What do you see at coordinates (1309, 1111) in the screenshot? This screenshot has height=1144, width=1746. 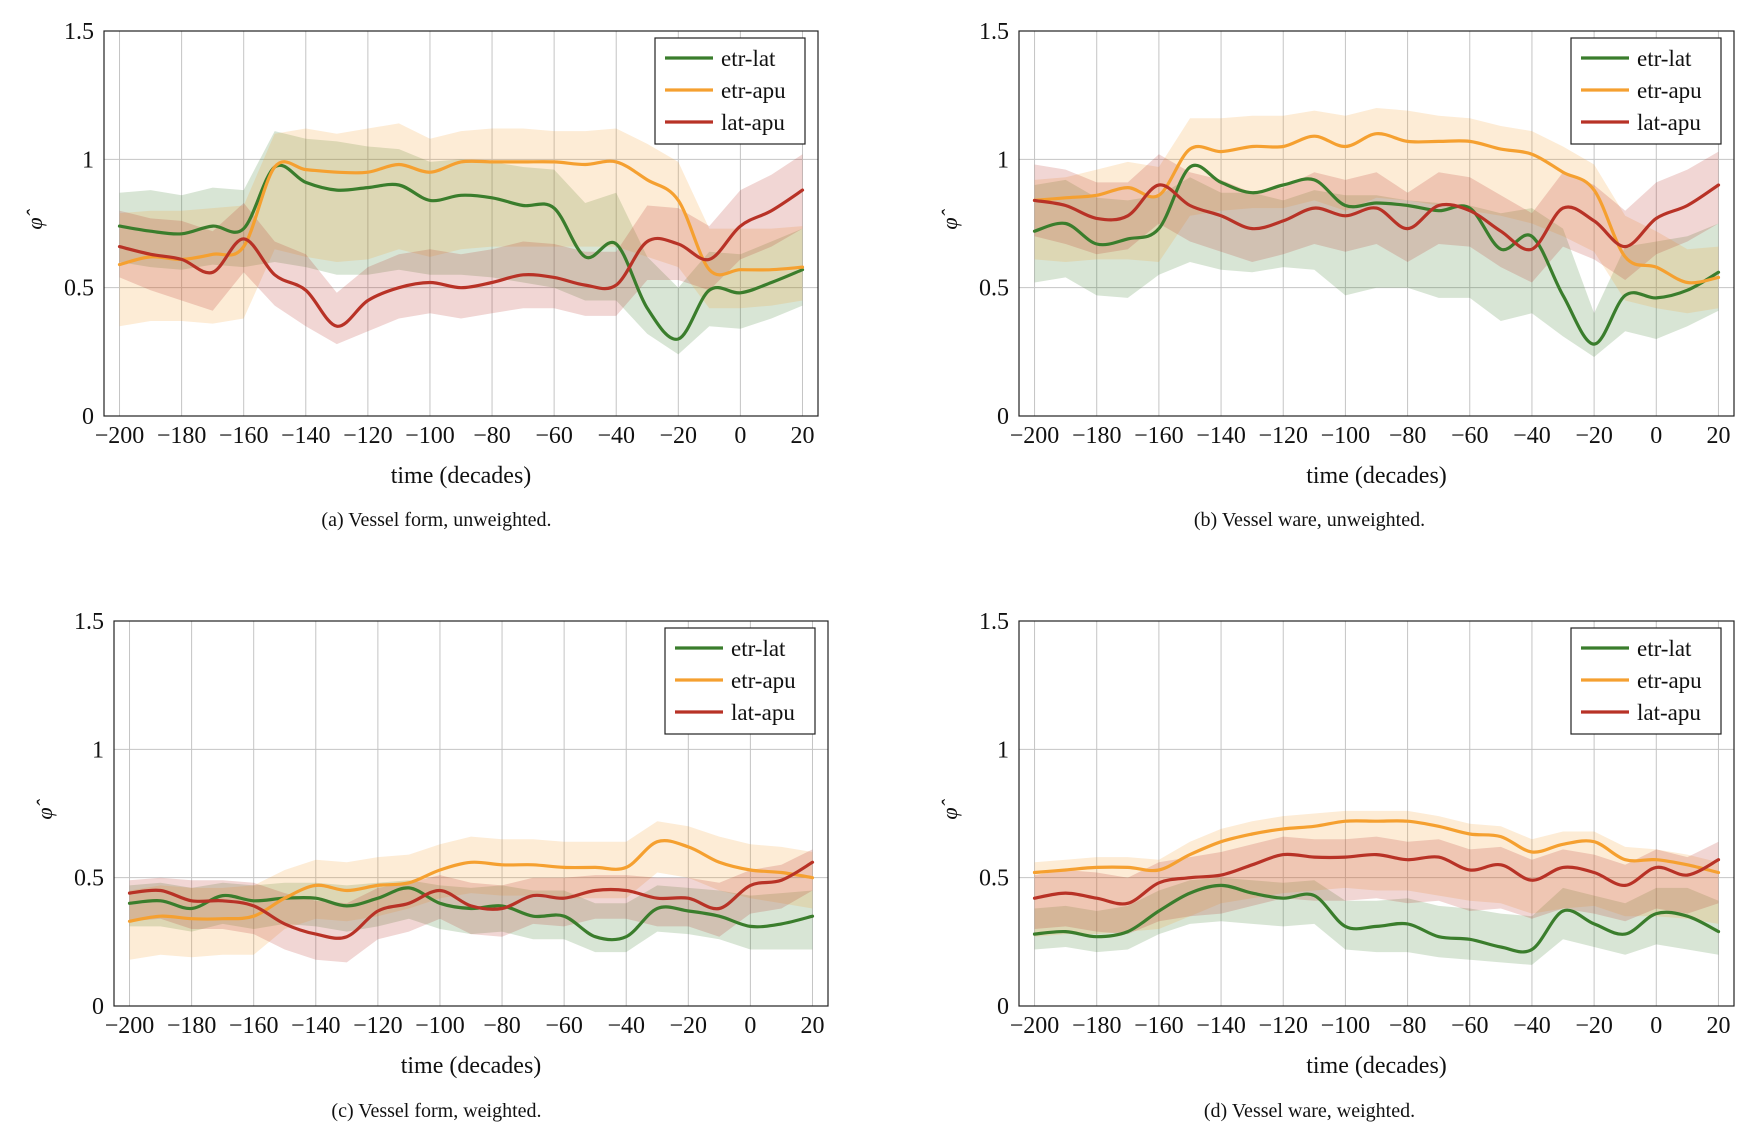 I see `caption-d: (d) Vessel ware, weighted.` at bounding box center [1309, 1111].